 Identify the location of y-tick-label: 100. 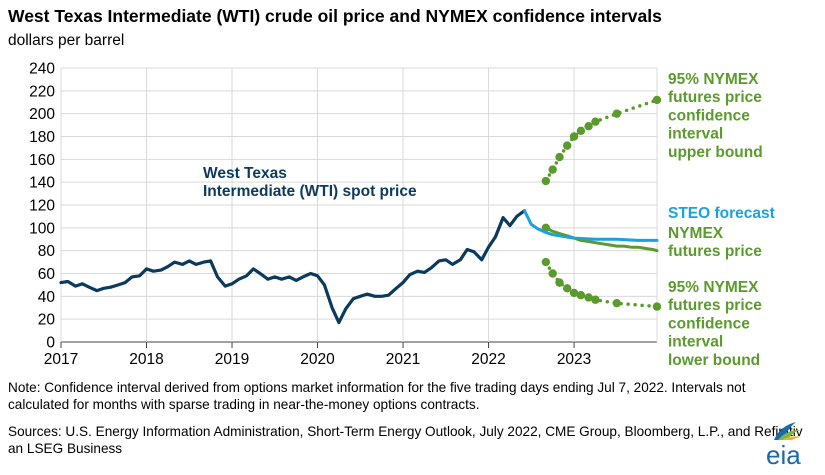
(42, 228).